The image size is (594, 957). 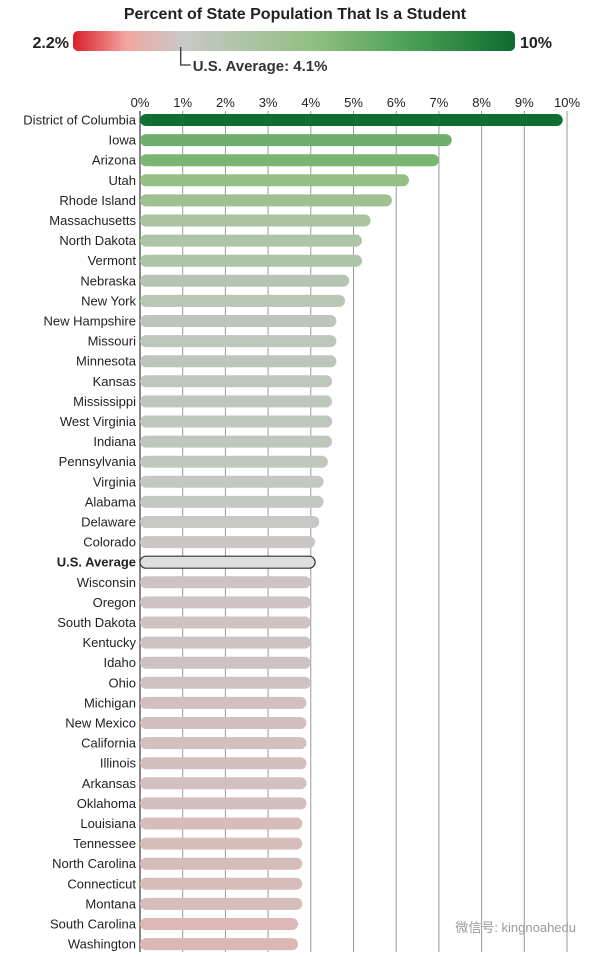 What do you see at coordinates (230, 522) in the screenshot?
I see `bar-delaware` at bounding box center [230, 522].